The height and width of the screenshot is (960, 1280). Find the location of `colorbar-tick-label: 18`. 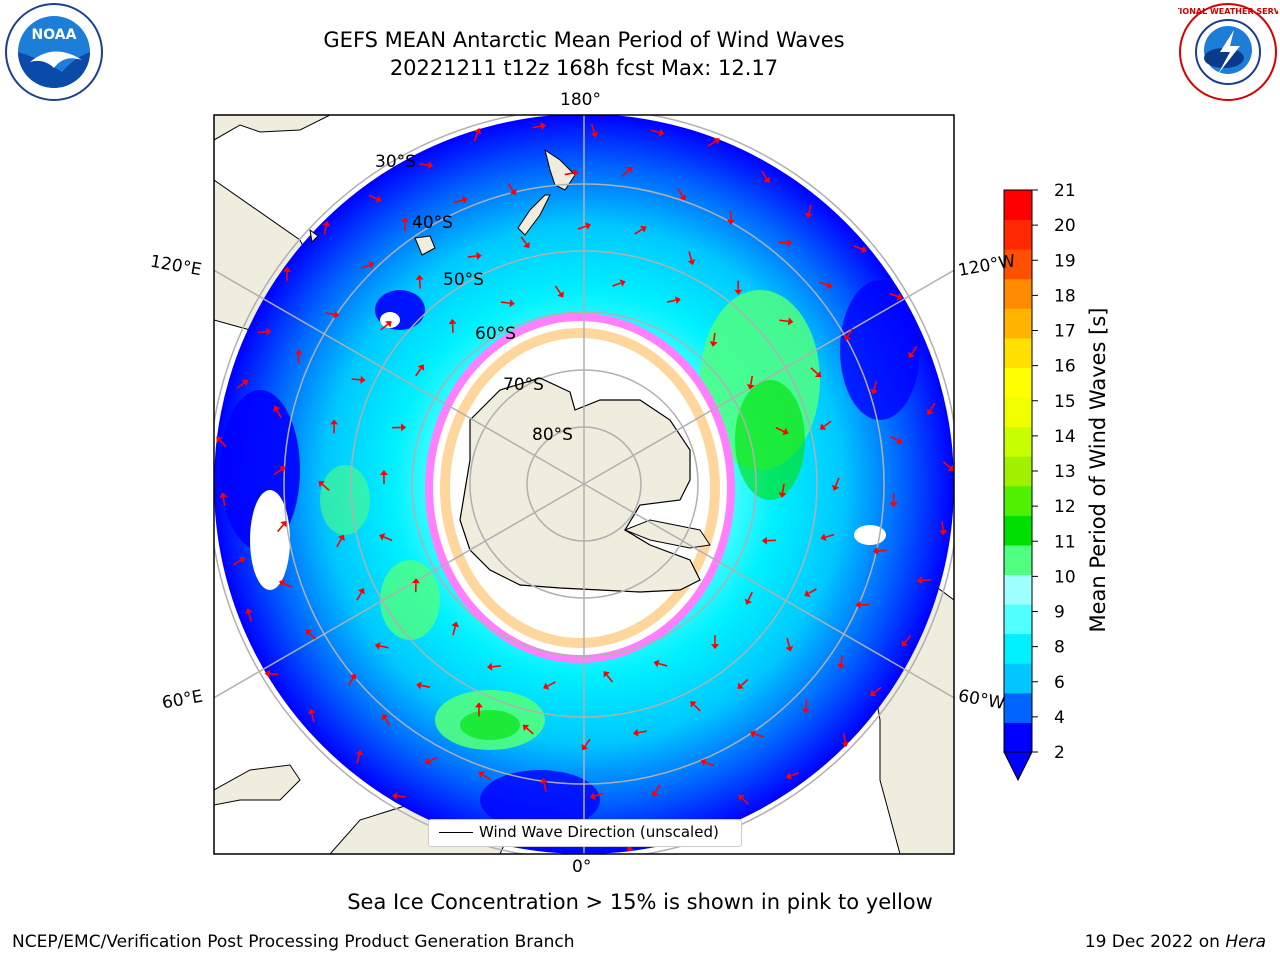

colorbar-tick-label: 18 is located at coordinates (1065, 296).